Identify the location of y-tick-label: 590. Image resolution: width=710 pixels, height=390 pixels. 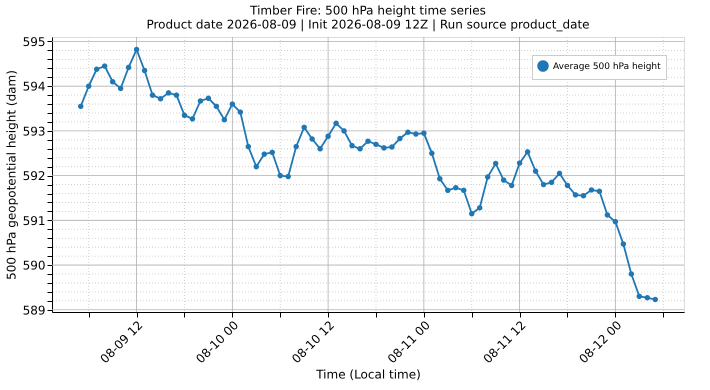
(34, 265).